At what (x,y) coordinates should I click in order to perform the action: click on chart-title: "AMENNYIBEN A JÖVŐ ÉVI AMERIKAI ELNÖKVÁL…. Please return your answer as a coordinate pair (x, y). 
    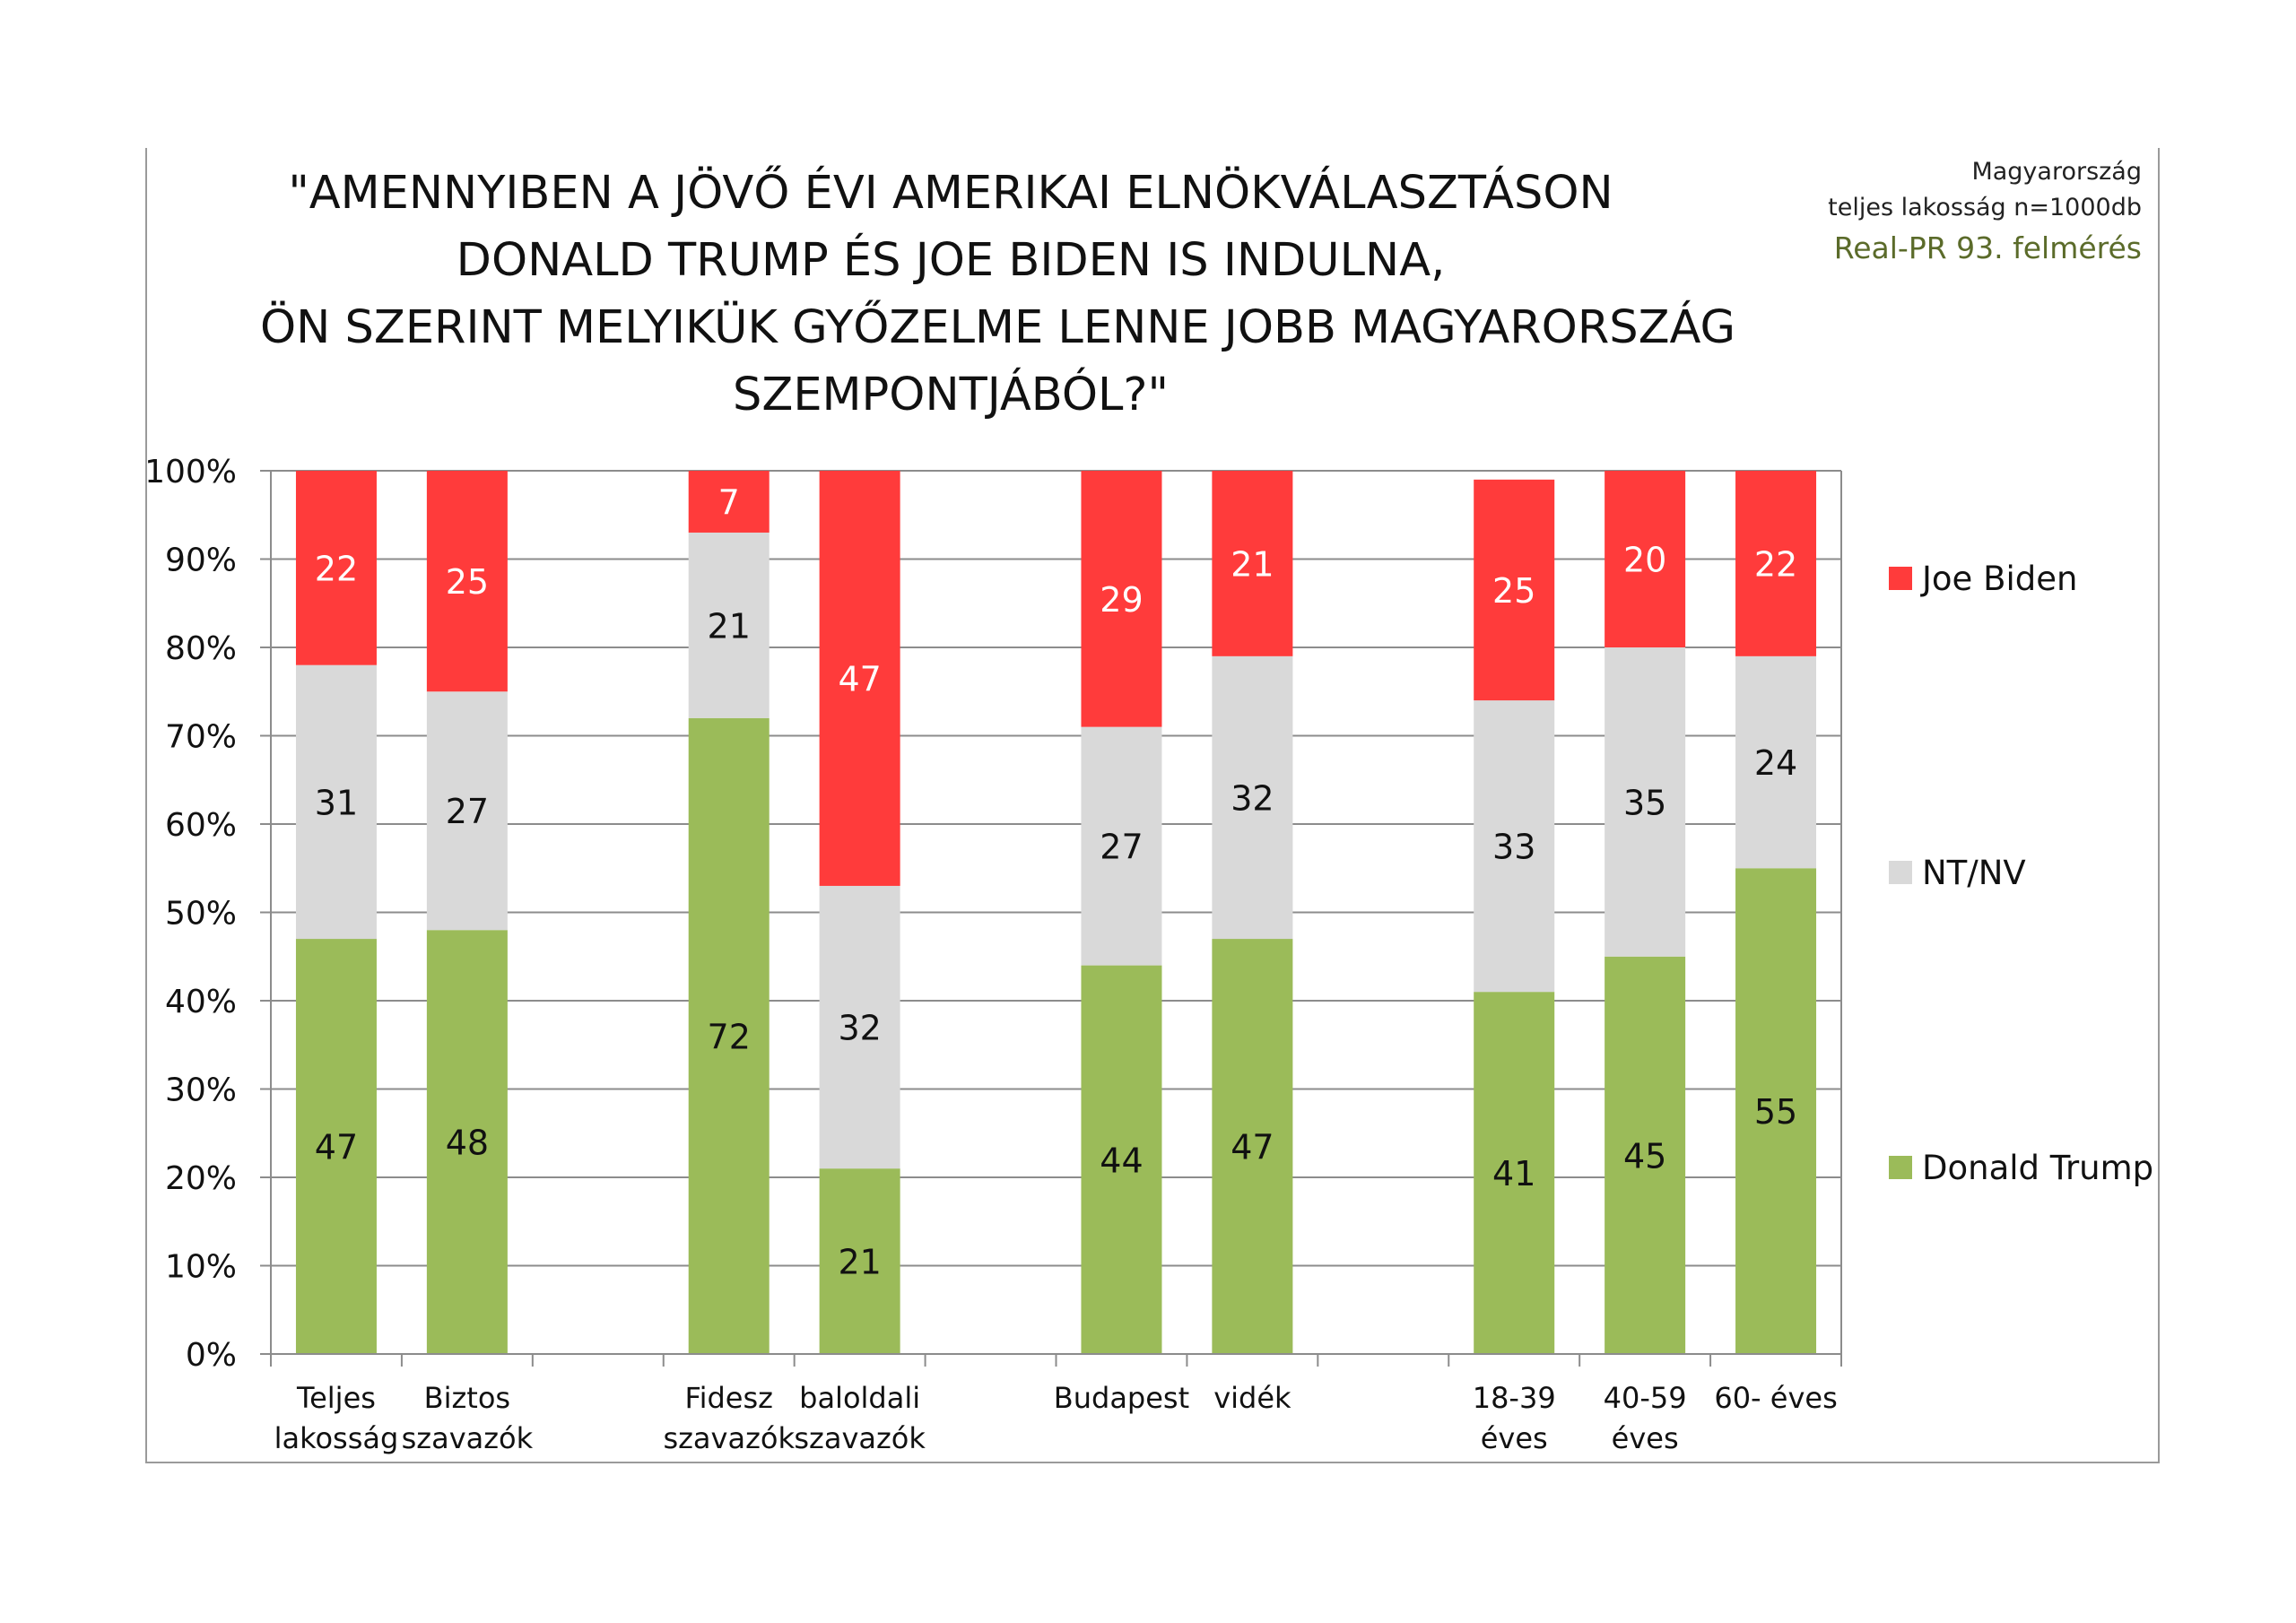
    Looking at the image, I should click on (998, 294).